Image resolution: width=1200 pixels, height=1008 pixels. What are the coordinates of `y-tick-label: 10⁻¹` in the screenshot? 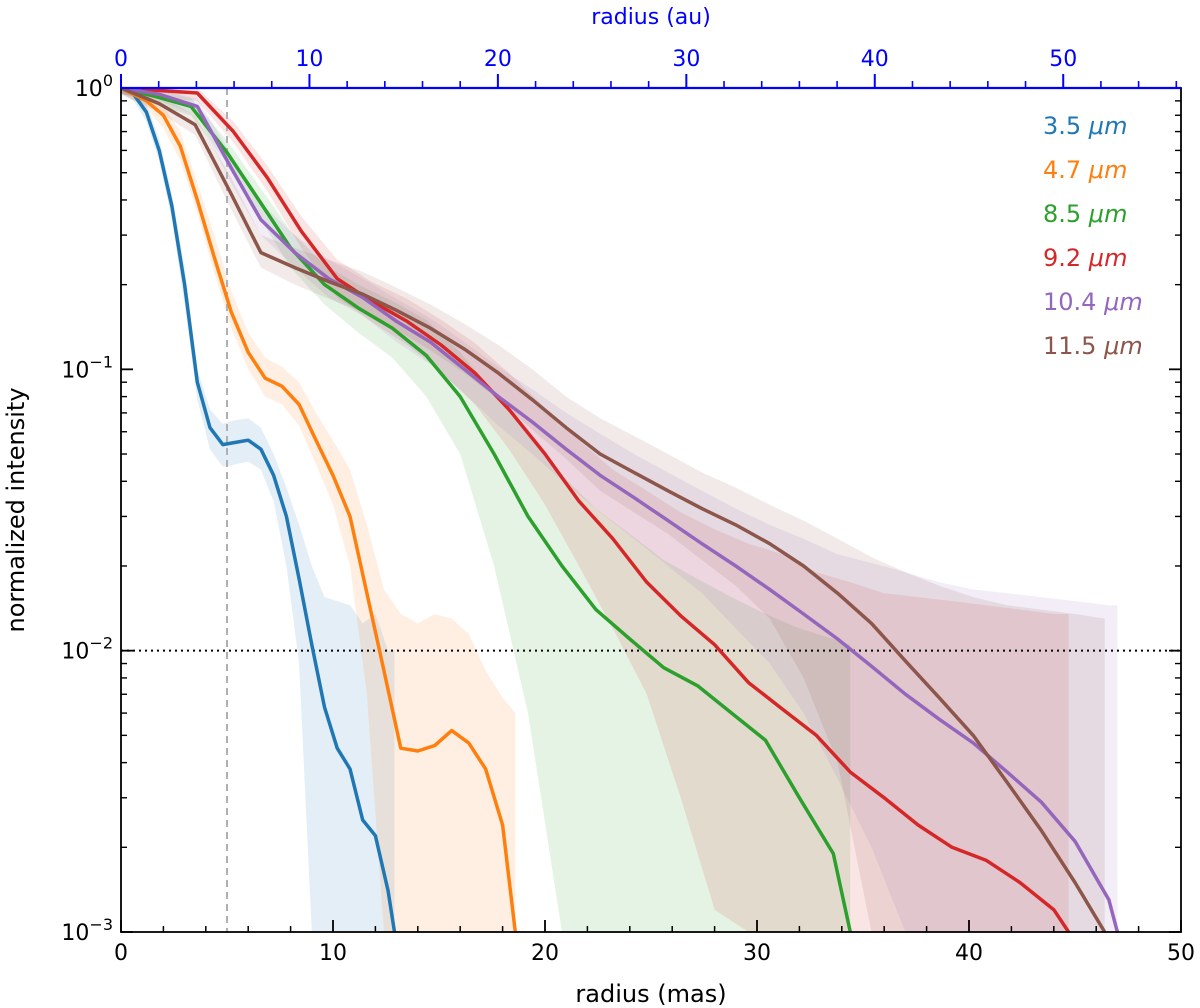 It's located at (87, 367).